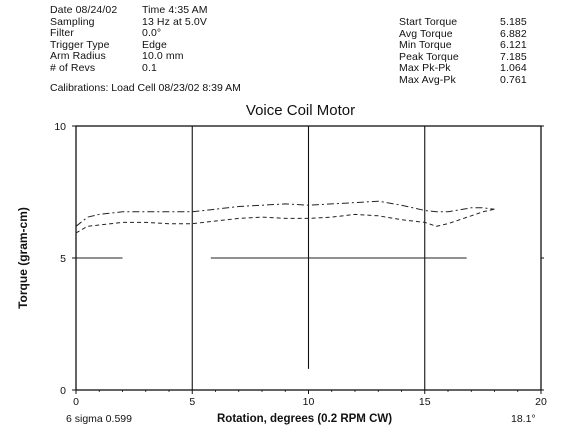 The height and width of the screenshot is (429, 561). Describe the element at coordinates (73, 67) in the screenshot. I see `param-label: # of Revs` at that location.